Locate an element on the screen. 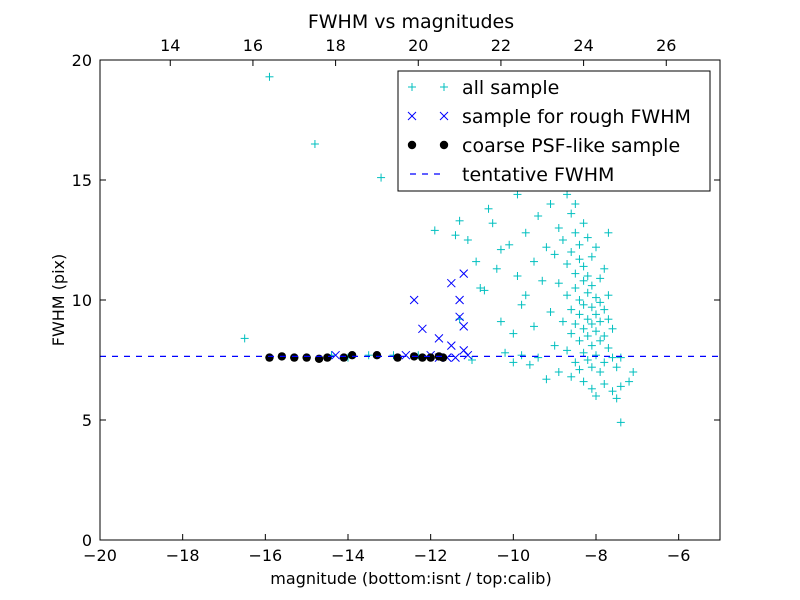 The image size is (800, 600). top-x-tick-label: 26 is located at coordinates (666, 45).